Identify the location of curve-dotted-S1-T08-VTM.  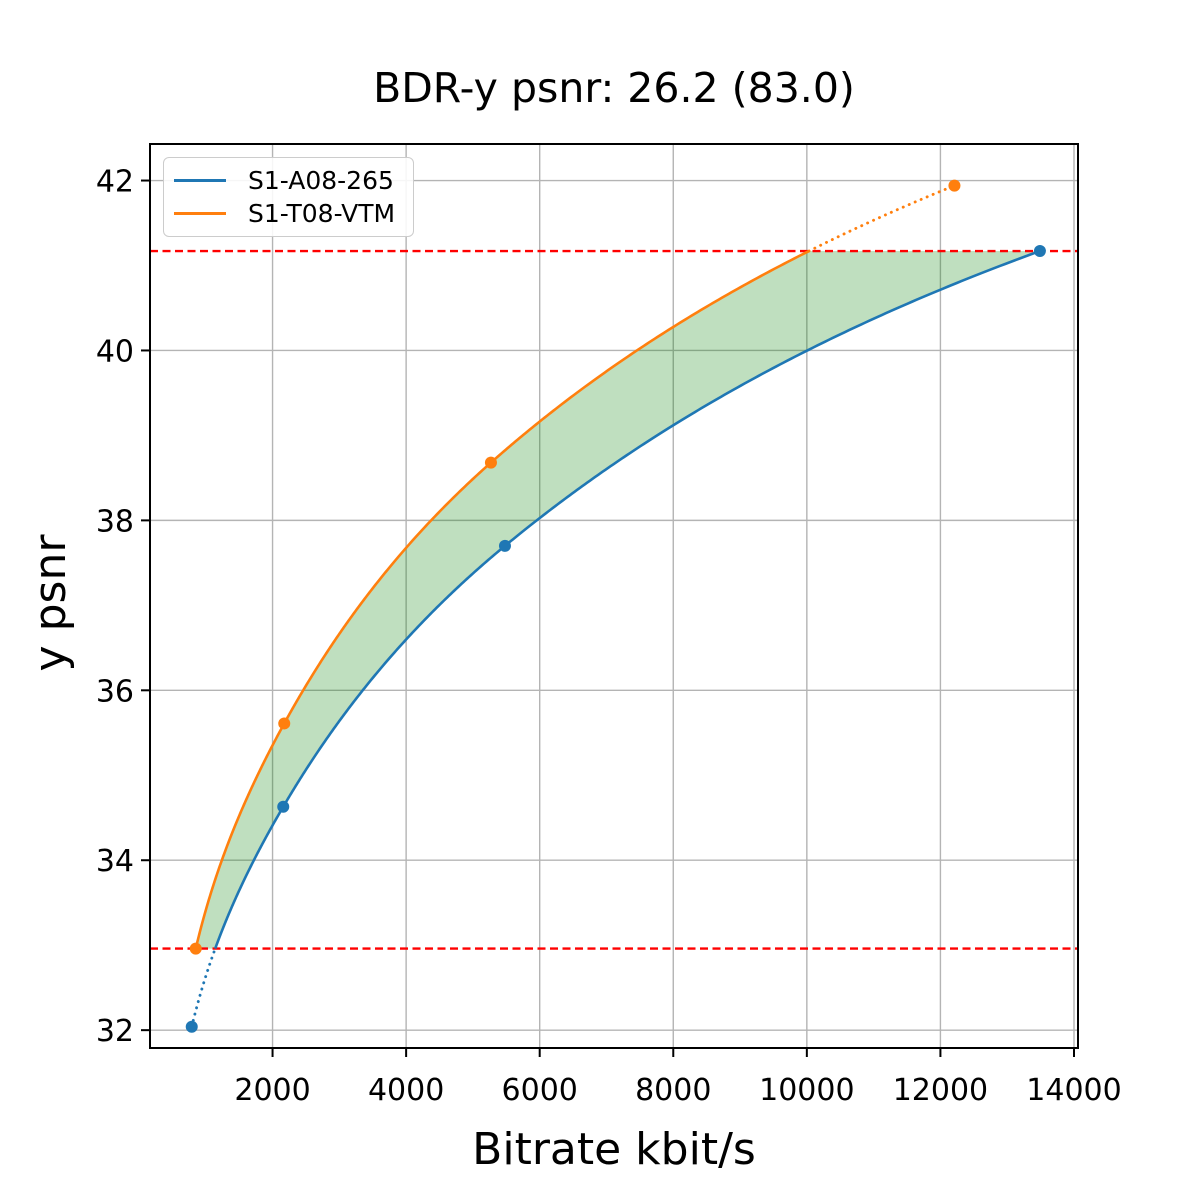
(881, 218).